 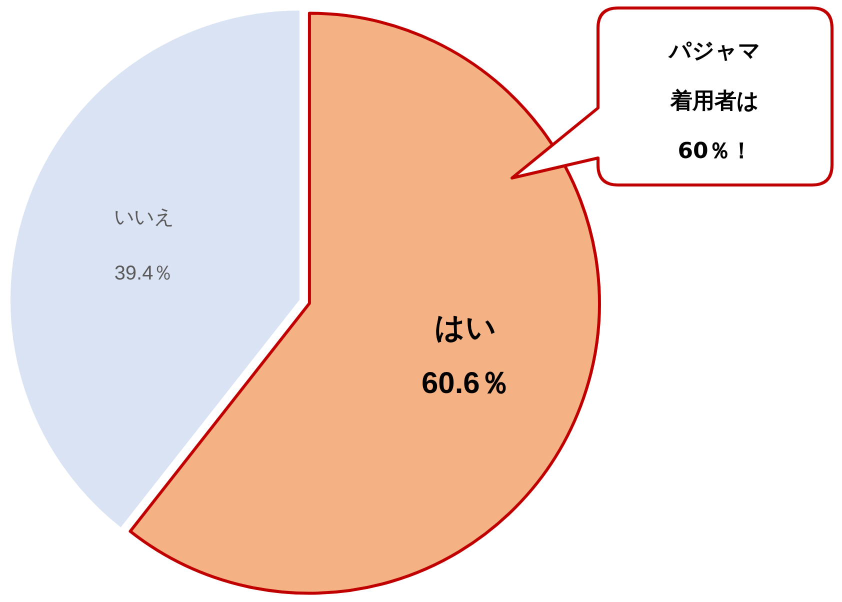 What do you see at coordinates (144, 273) in the screenshot?
I see `data-label: 39.4％` at bounding box center [144, 273].